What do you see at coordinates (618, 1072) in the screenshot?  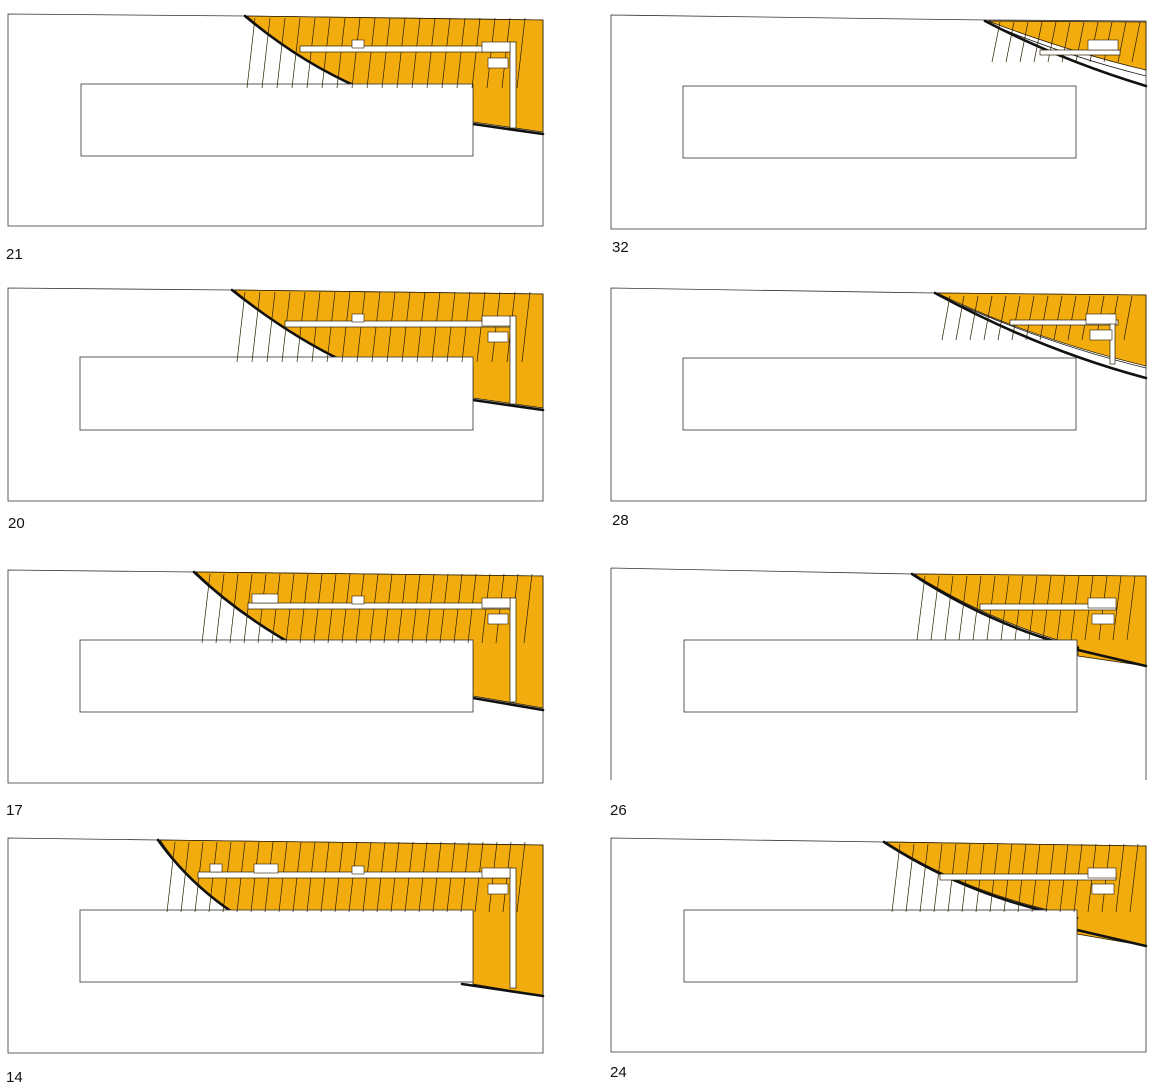 I see `plan-label: 24` at bounding box center [618, 1072].